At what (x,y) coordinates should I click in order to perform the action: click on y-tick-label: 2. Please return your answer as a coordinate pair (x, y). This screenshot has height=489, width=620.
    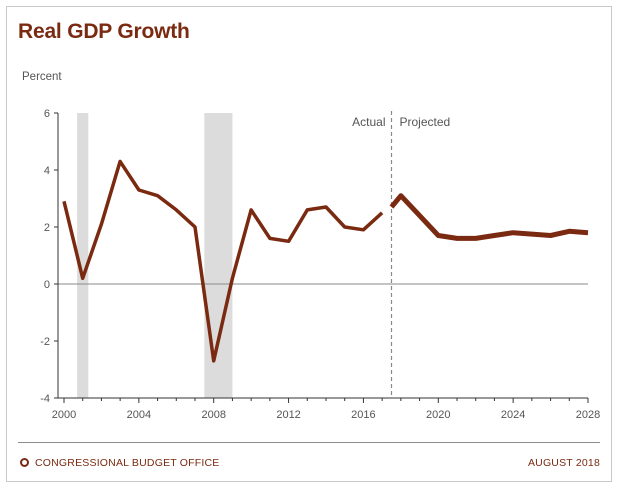
    Looking at the image, I should click on (47, 228).